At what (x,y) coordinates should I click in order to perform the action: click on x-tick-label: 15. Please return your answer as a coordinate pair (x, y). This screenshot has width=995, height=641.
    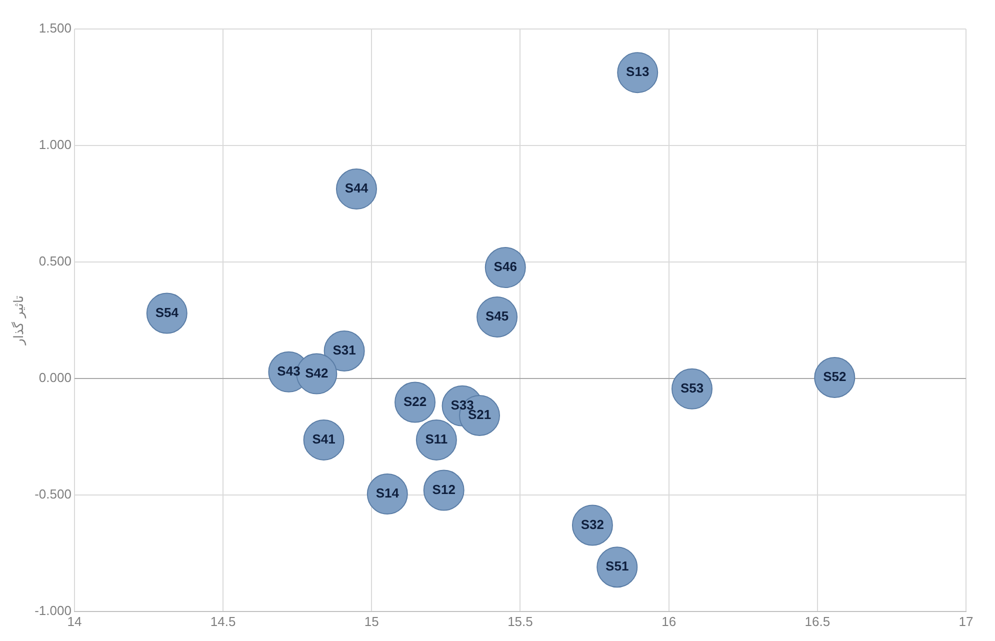
    Looking at the image, I should click on (371, 621).